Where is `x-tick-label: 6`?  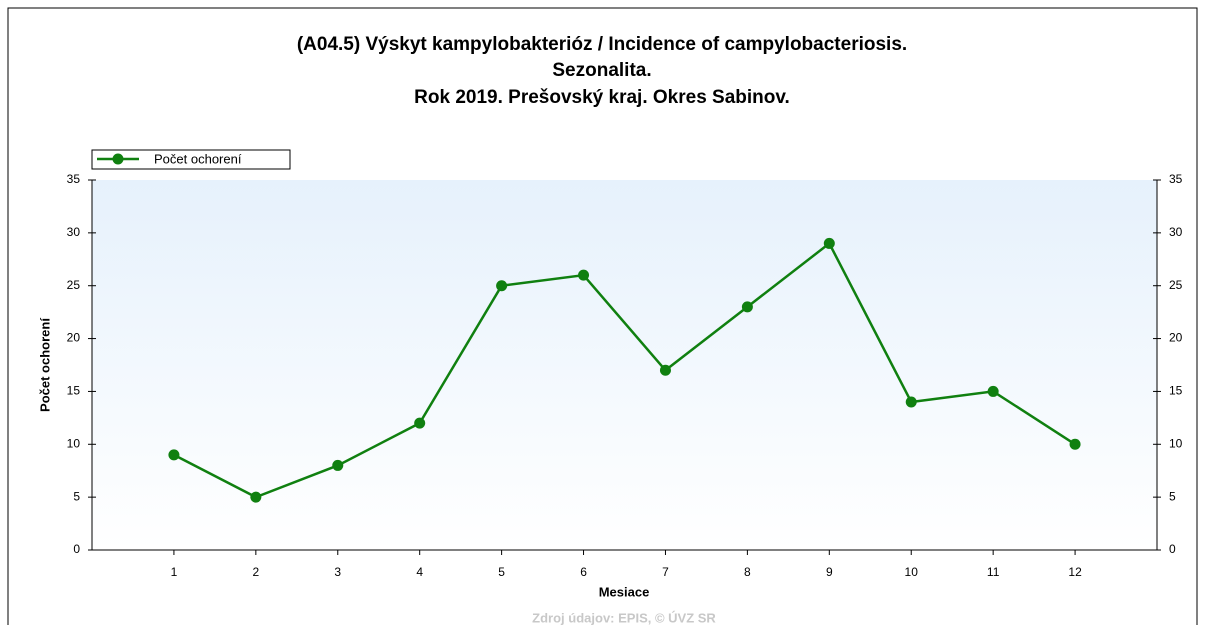
x-tick-label: 6 is located at coordinates (583, 572).